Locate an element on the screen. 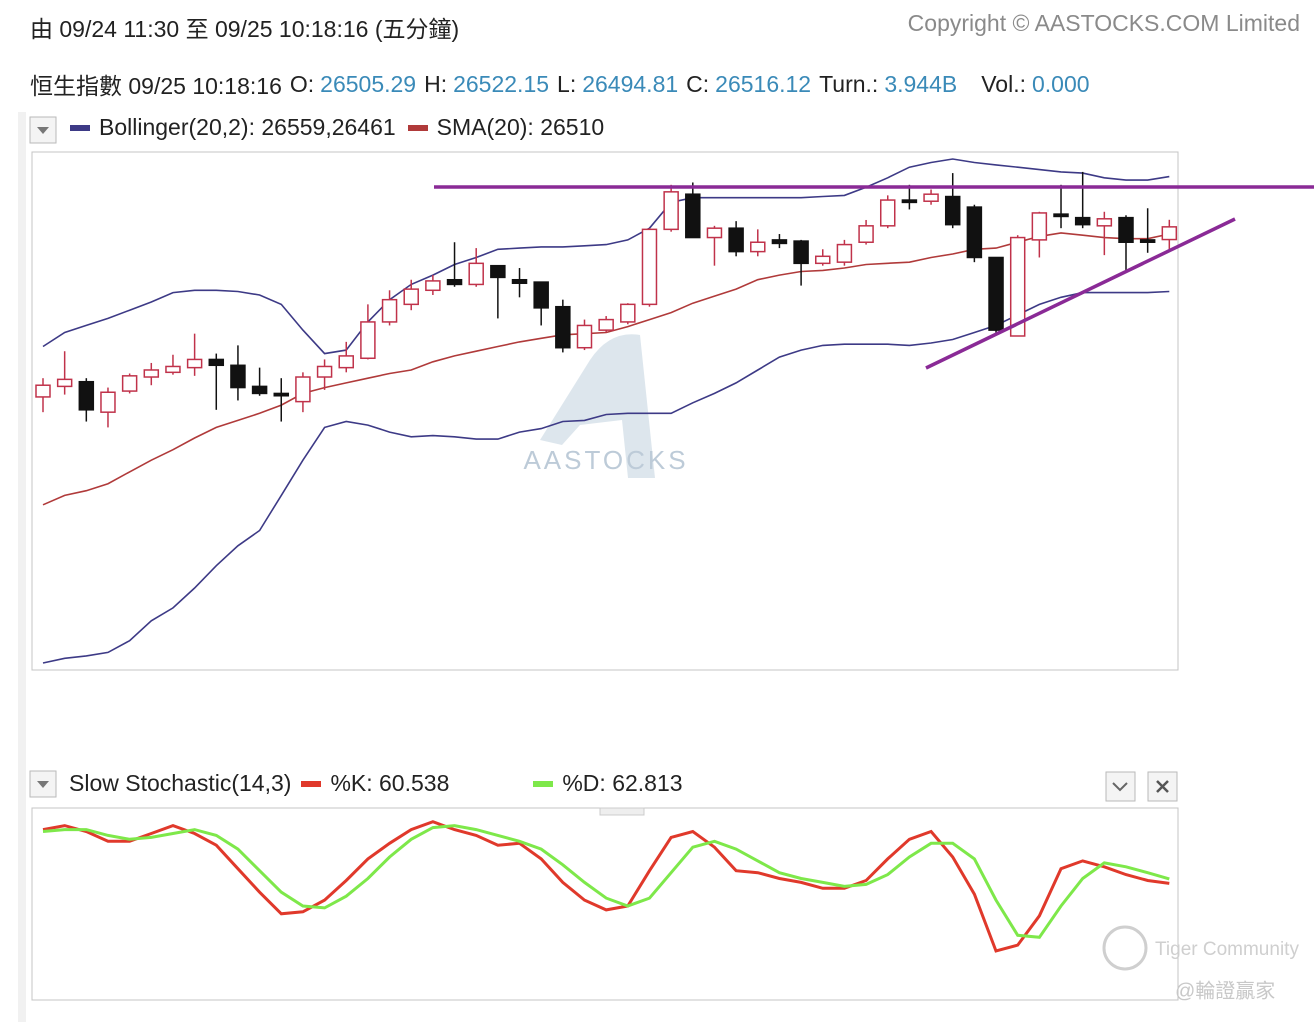 The image size is (1314, 1022). quote-label: O: is located at coordinates (302, 83).